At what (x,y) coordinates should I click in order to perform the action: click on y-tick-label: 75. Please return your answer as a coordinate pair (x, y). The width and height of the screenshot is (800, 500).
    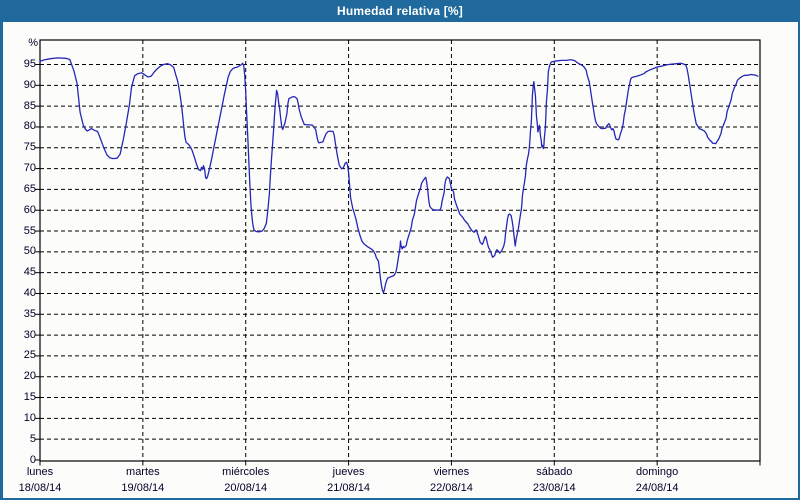
    Looking at the image, I should click on (29, 147).